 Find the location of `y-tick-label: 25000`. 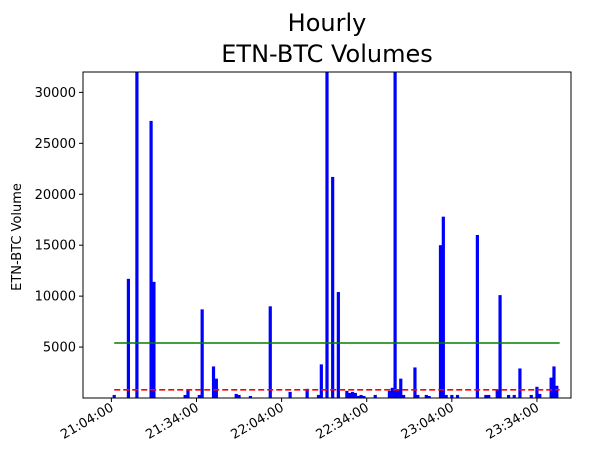

y-tick-label: 25000 is located at coordinates (55, 144).